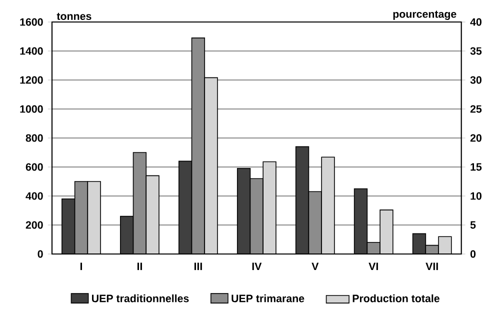 The image size is (500, 311). Describe the element at coordinates (473, 254) in the screenshot. I see `y2-tick-label: 0` at that location.